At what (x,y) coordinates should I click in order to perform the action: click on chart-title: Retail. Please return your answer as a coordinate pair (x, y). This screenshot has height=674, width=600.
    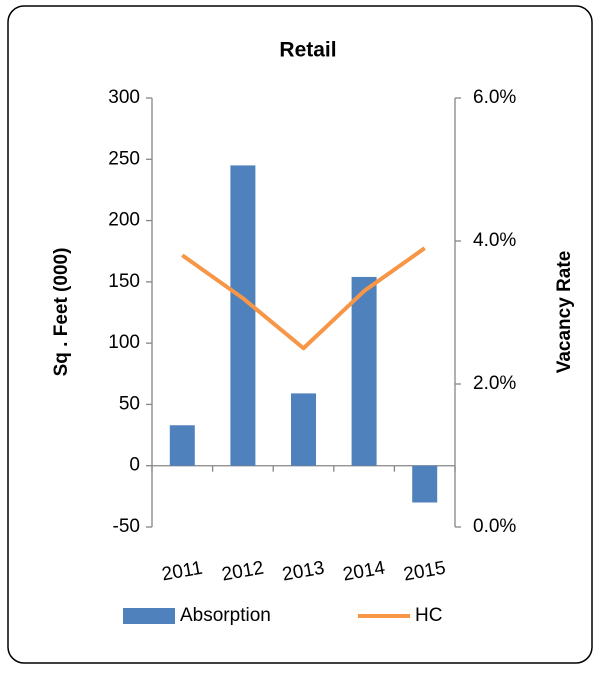
    Looking at the image, I should click on (307, 50).